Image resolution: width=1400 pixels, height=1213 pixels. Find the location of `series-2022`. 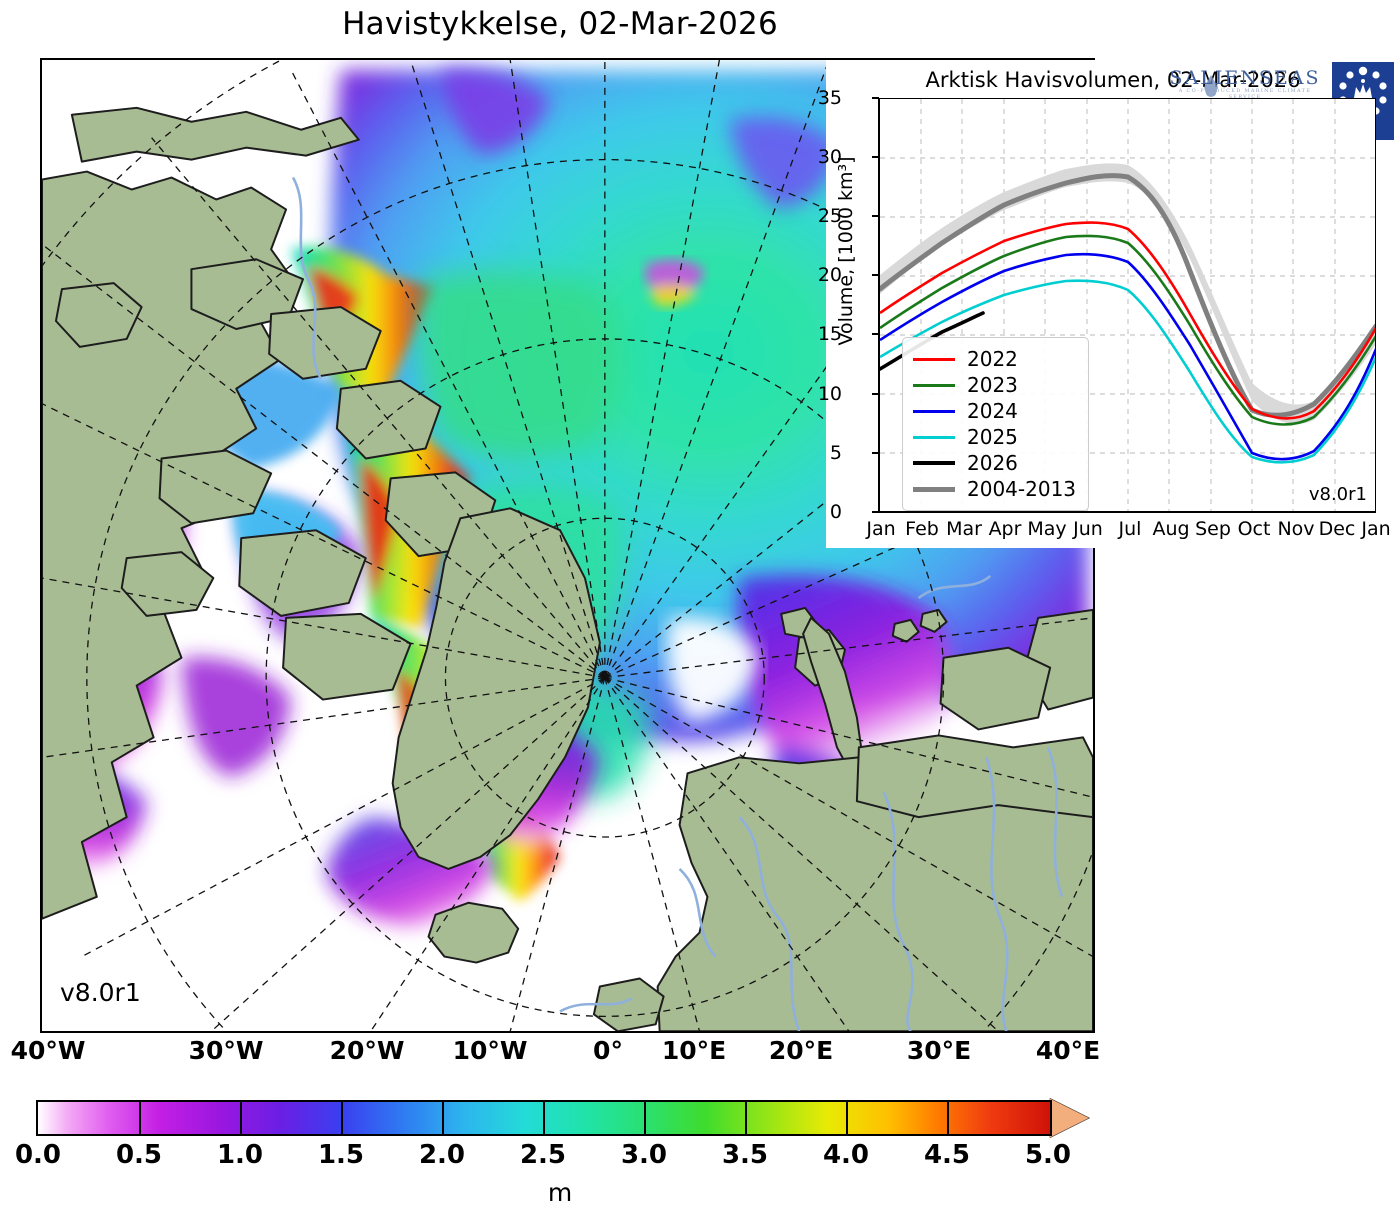

series-2022 is located at coordinates (1127, 320).